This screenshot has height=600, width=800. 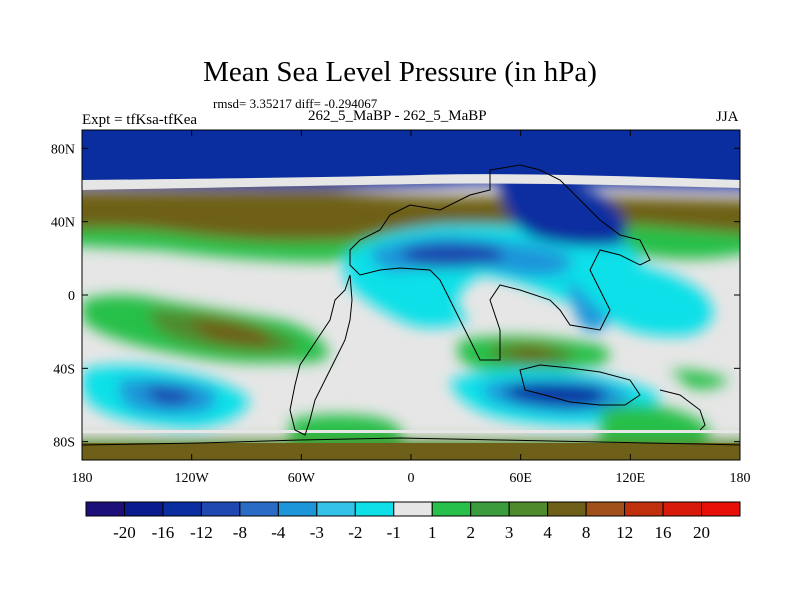 I want to click on indian-core, so click(x=555, y=395).